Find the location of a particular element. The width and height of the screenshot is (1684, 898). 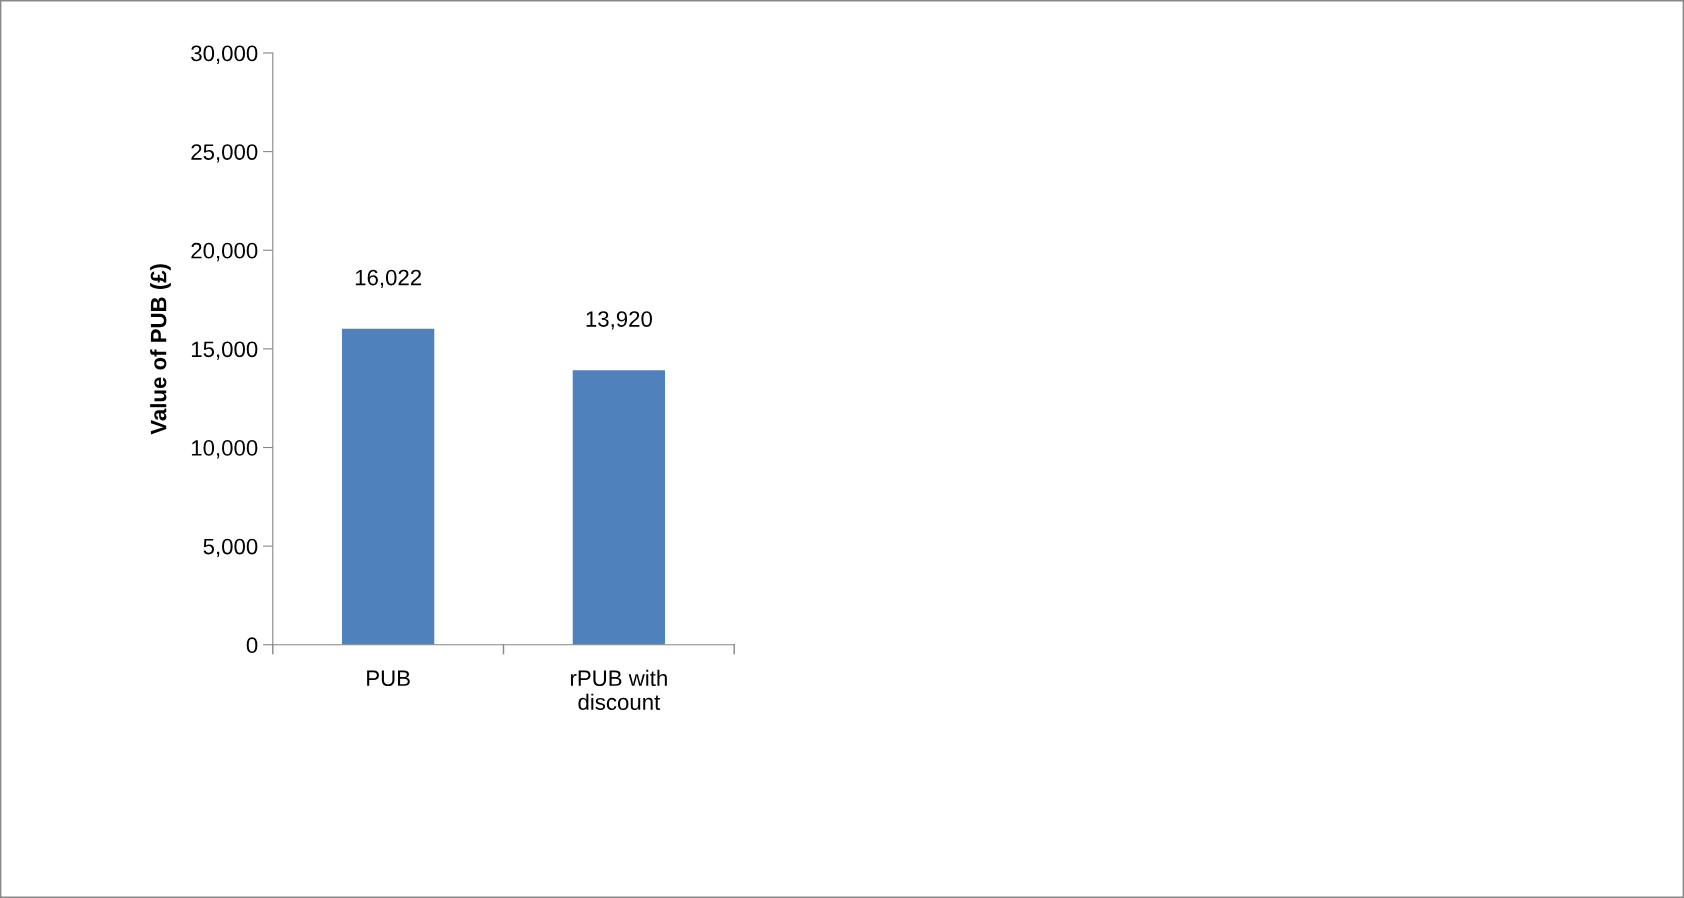

y-tick-label: 30,000 is located at coordinates (224, 54).